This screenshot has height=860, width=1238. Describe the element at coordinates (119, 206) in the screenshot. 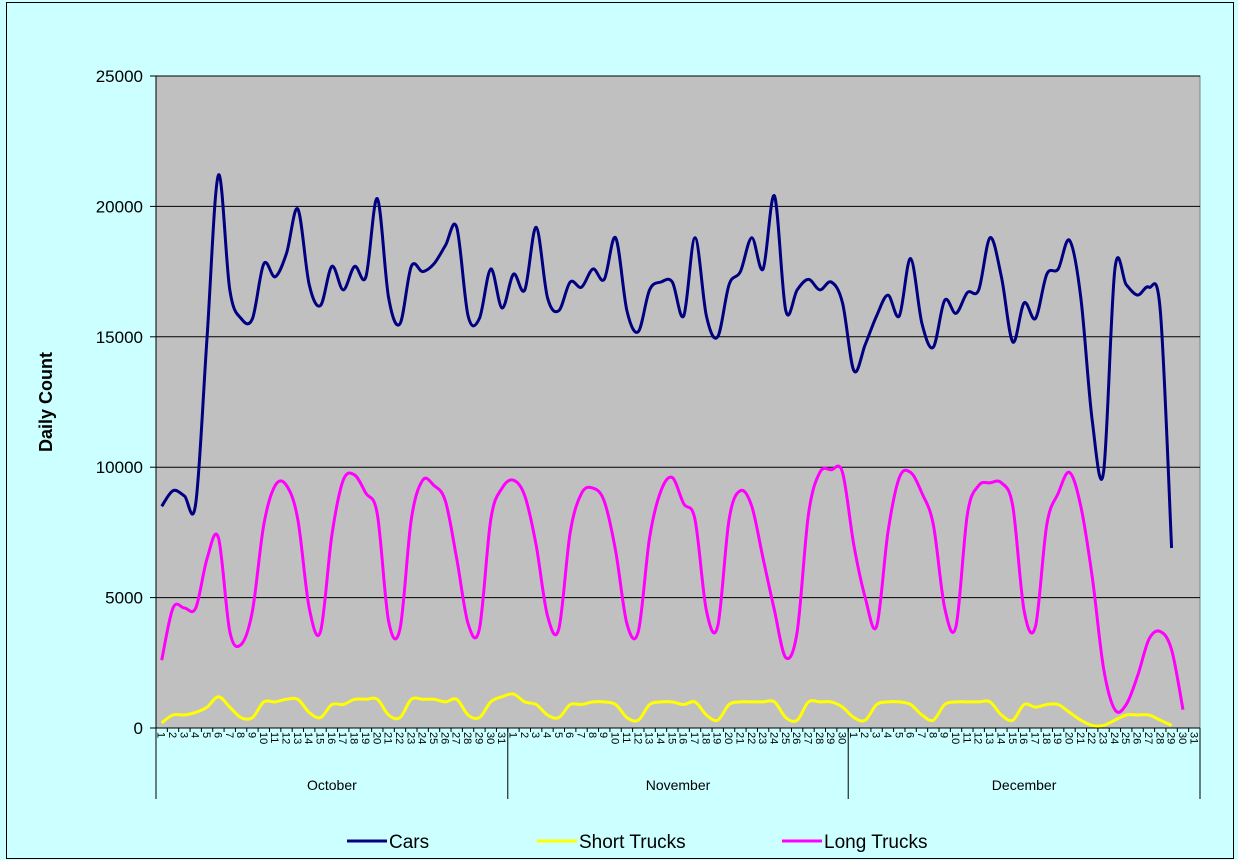

I see `y-tick-label: 20000` at that location.